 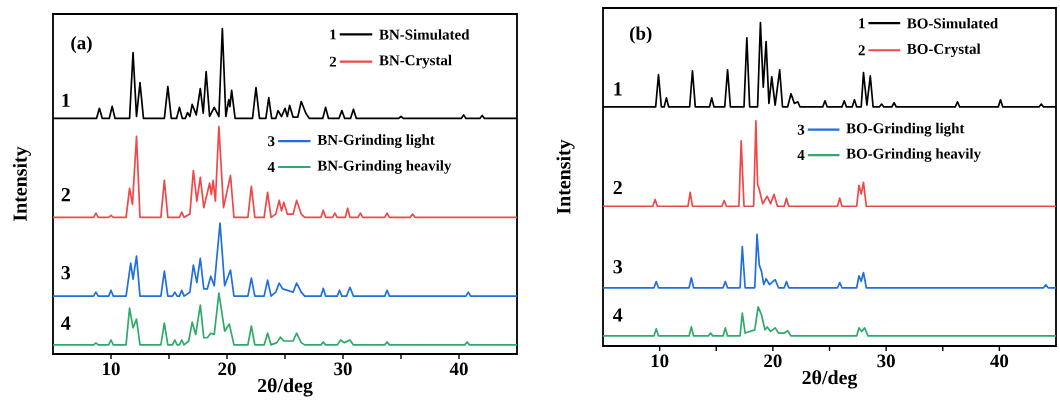 I want to click on legend-label: BO-Simulated, so click(x=952, y=23).